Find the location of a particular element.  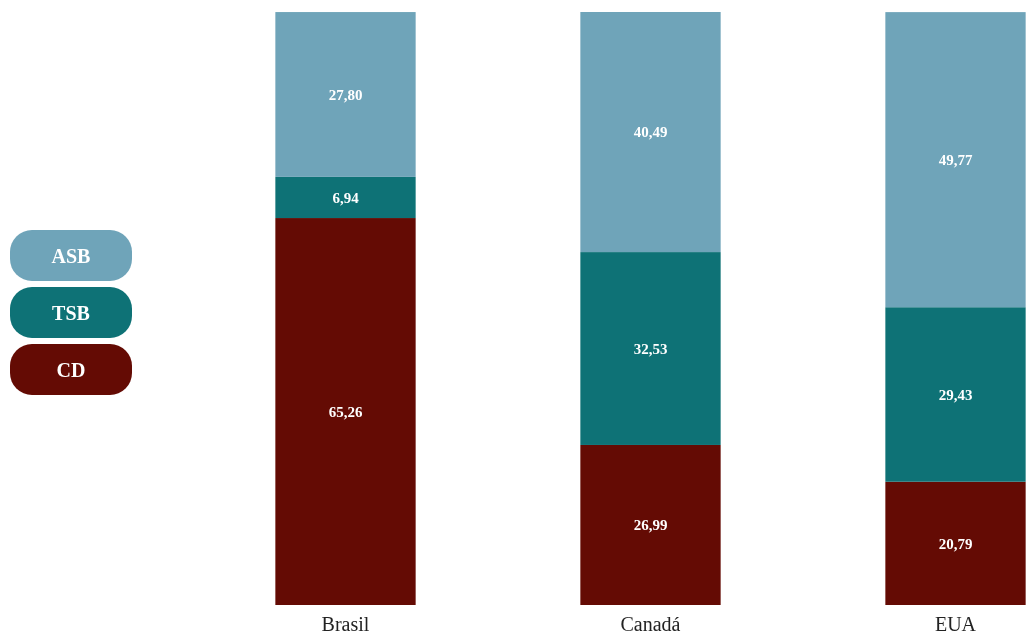

data-label: 20,79 is located at coordinates (955, 543).